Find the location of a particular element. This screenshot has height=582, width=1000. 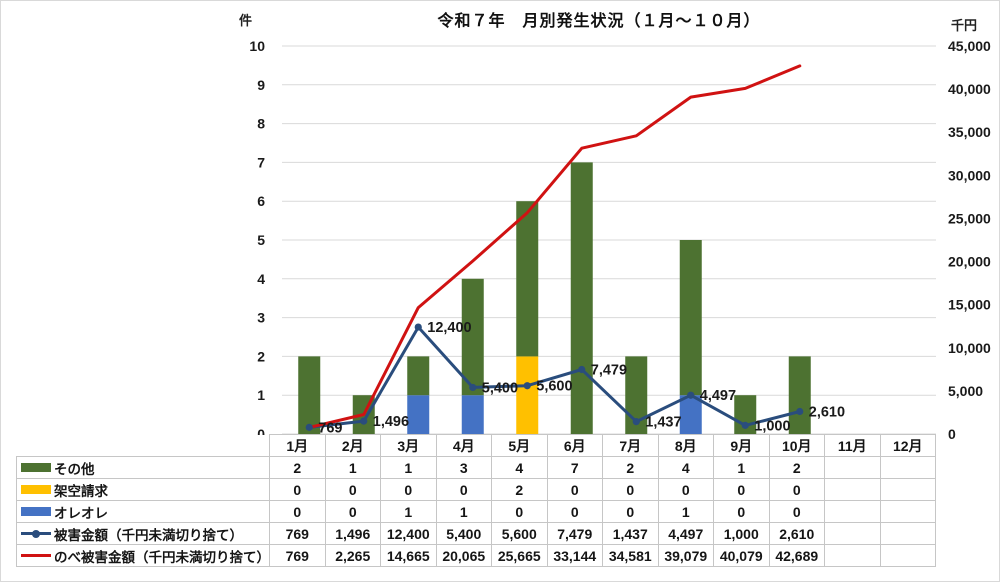

damage-amount-data-label: 1,496 is located at coordinates (391, 422).